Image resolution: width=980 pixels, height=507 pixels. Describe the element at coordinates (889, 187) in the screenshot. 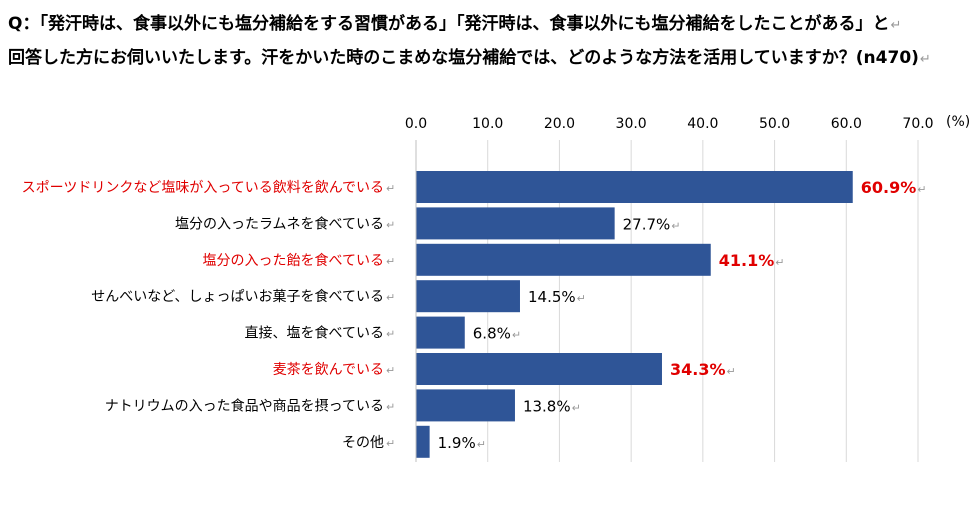

I see `value-label: 60.9%` at that location.